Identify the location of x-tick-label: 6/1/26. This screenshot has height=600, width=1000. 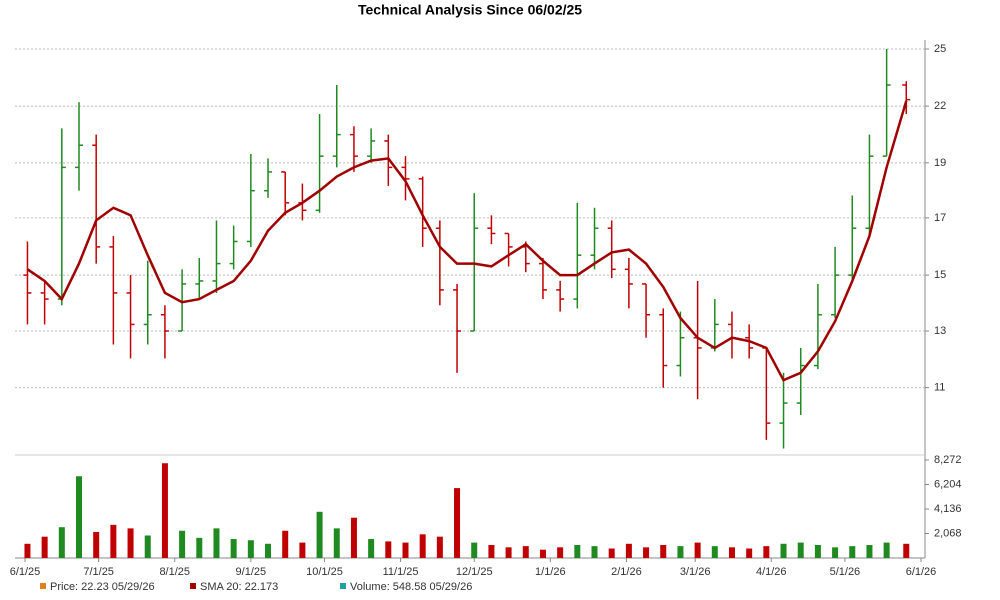
(921, 572).